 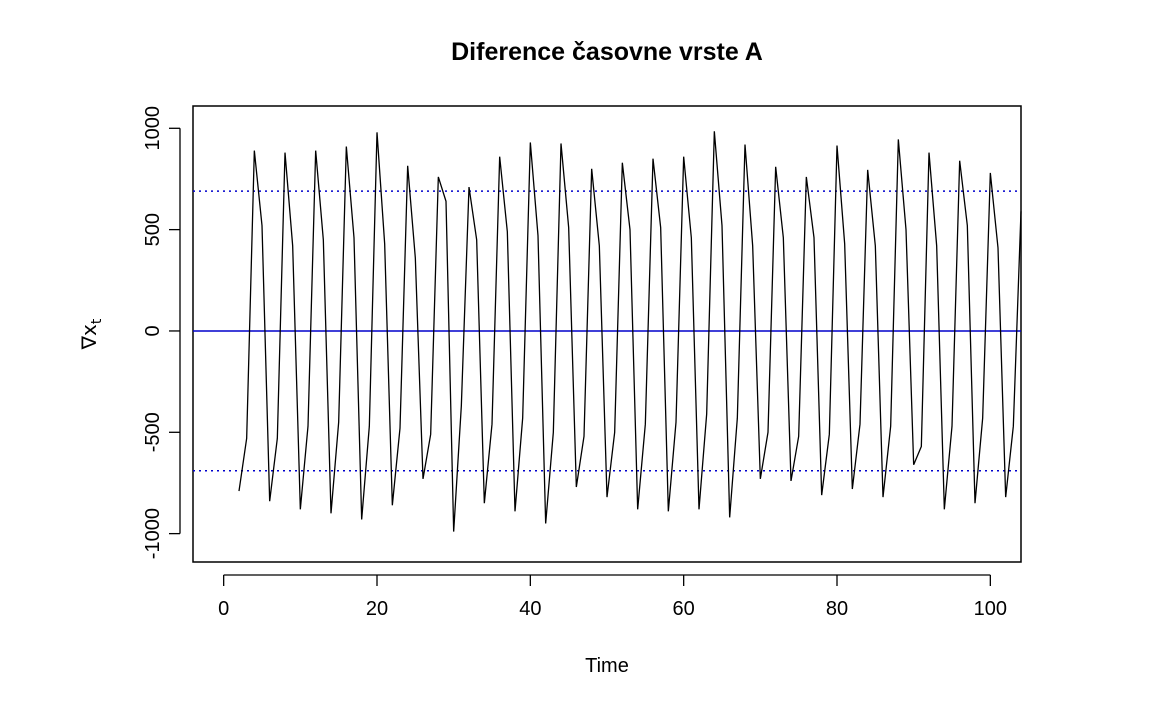 What do you see at coordinates (607, 666) in the screenshot?
I see `x-axis-label: Time` at bounding box center [607, 666].